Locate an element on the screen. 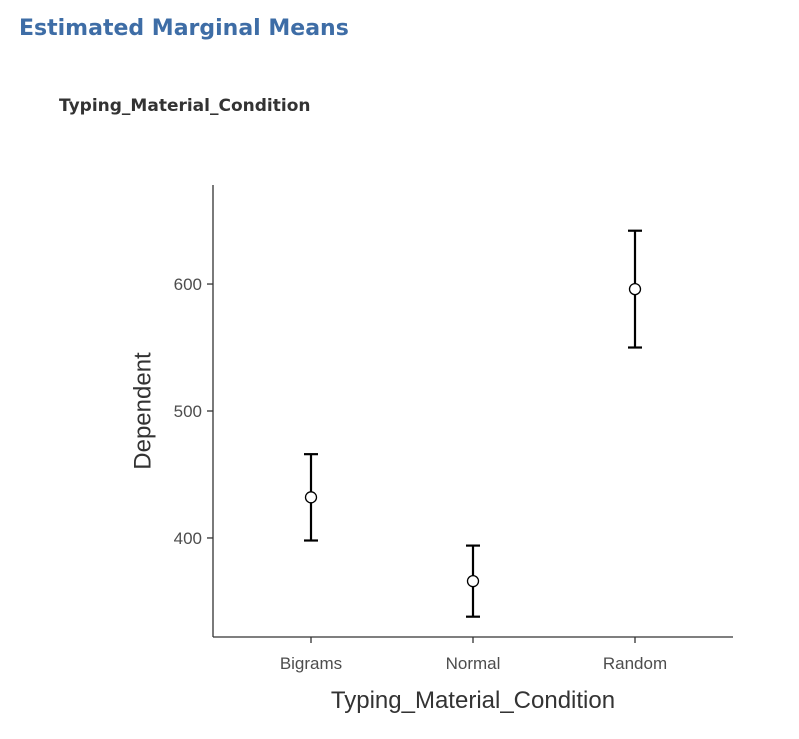  y-tick-label: 600 is located at coordinates (188, 284).